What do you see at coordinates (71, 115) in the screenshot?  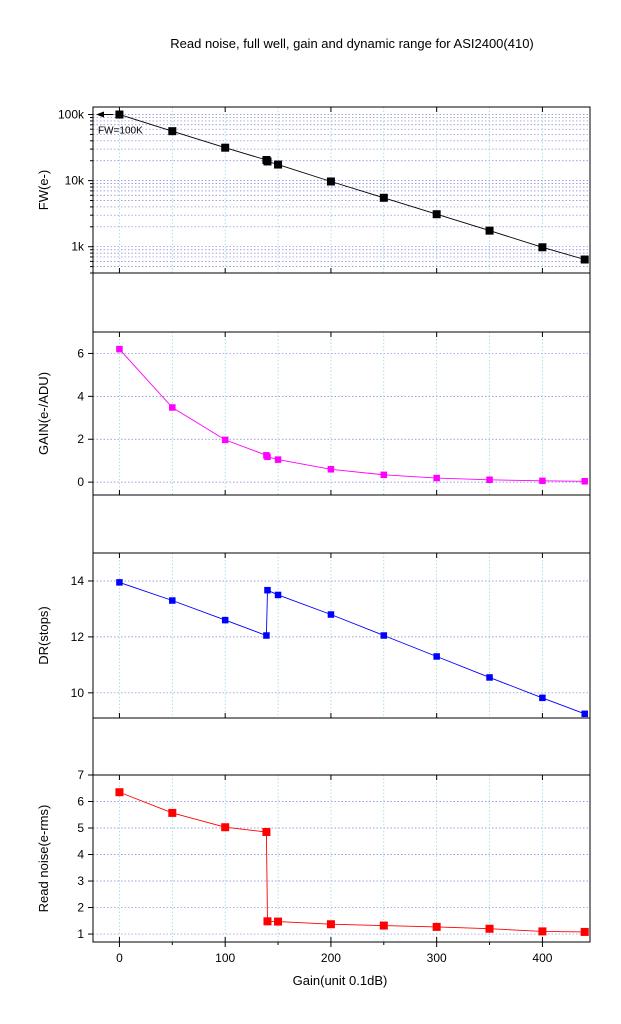 I see `y-tick-label: 100k` at bounding box center [71, 115].